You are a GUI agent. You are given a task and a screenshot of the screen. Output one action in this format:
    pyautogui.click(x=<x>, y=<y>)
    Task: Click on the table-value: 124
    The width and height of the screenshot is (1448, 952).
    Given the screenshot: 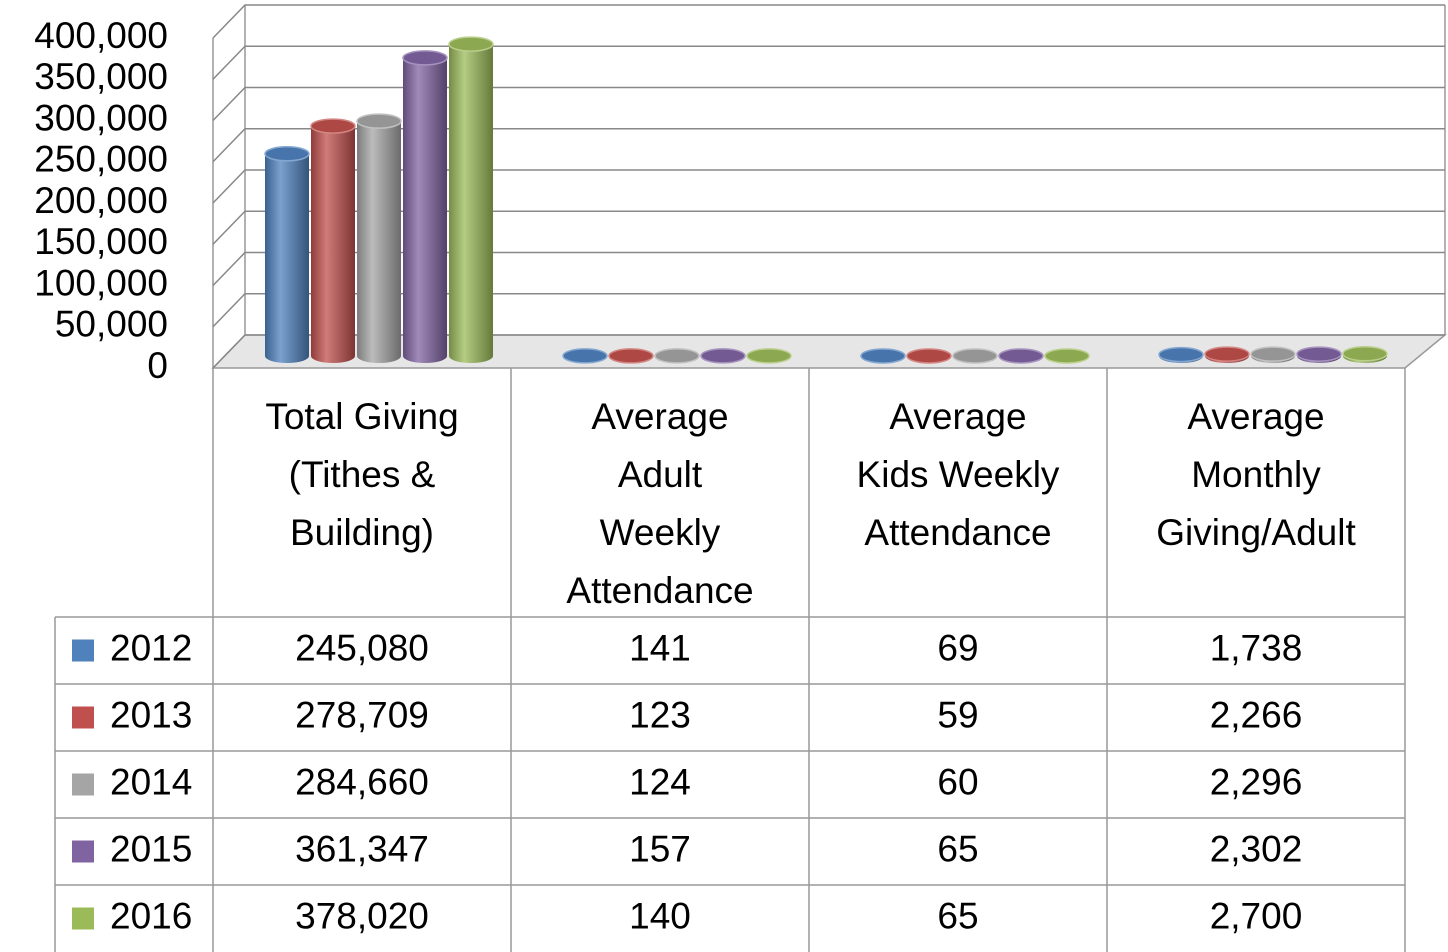 What is the action you would take?
    pyautogui.click(x=660, y=781)
    